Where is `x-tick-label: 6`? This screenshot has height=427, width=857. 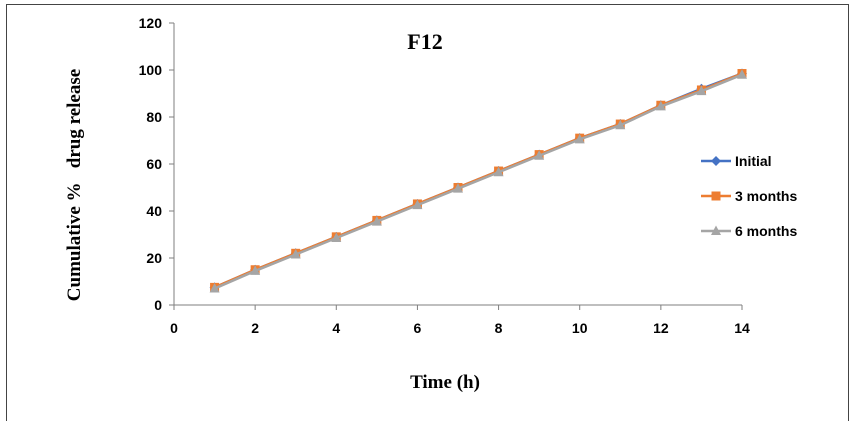 x-tick-label: 6 is located at coordinates (418, 328).